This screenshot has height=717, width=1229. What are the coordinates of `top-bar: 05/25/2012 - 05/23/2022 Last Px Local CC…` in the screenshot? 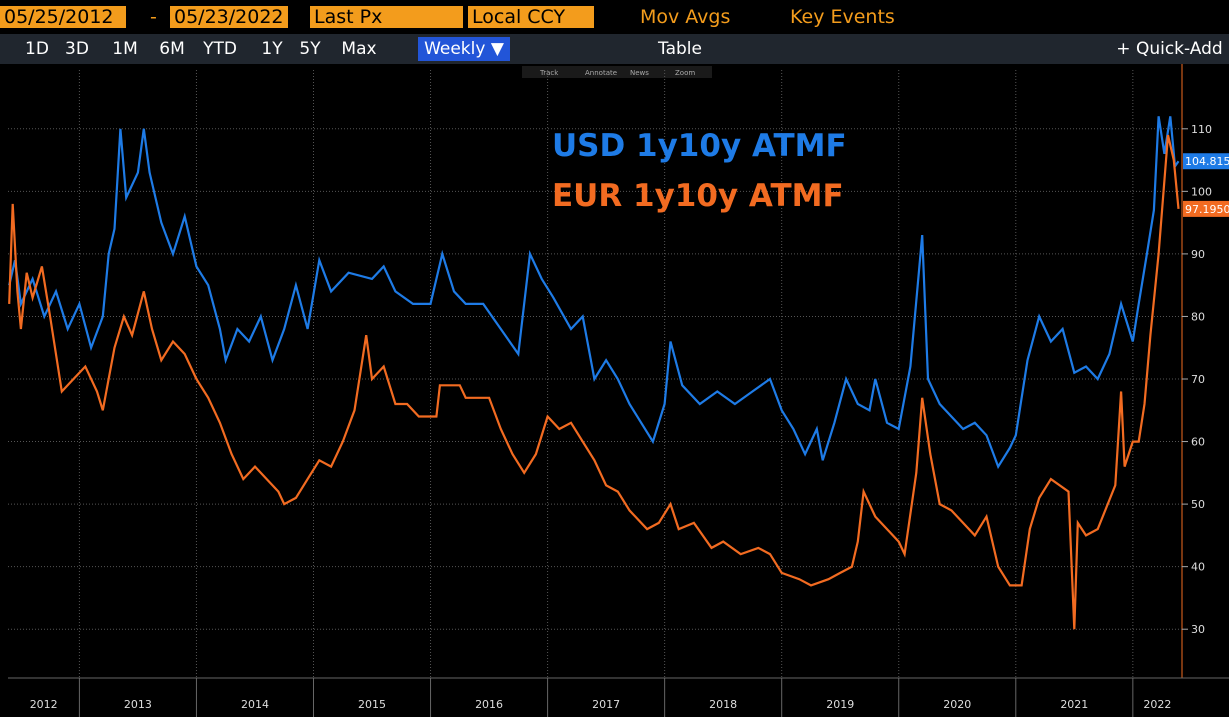 It's located at (614, 16).